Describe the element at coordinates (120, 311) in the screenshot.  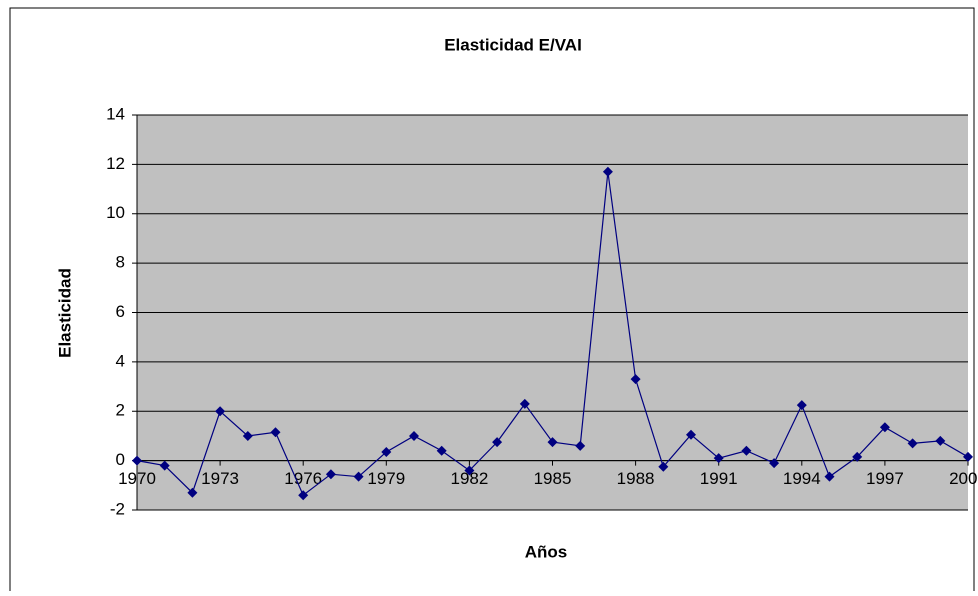
I see `y-tick-label: 6` at that location.